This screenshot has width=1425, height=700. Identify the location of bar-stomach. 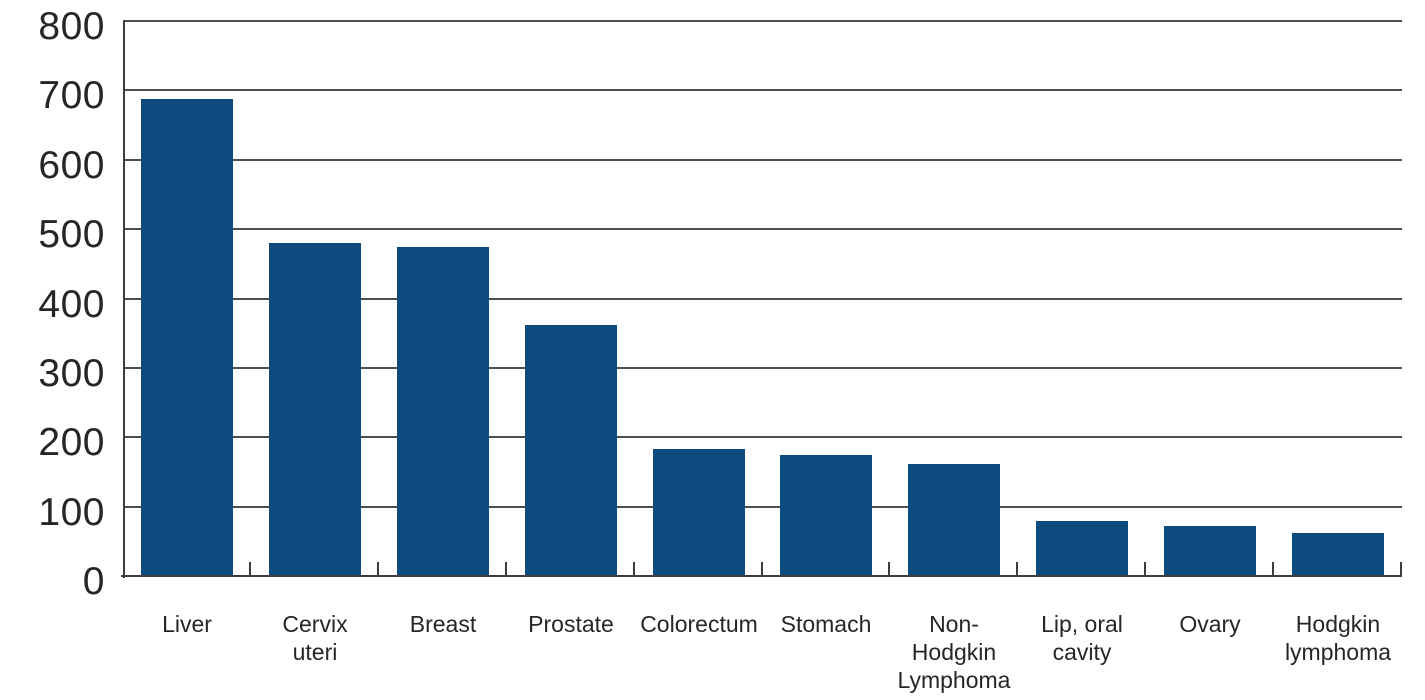
(826, 515).